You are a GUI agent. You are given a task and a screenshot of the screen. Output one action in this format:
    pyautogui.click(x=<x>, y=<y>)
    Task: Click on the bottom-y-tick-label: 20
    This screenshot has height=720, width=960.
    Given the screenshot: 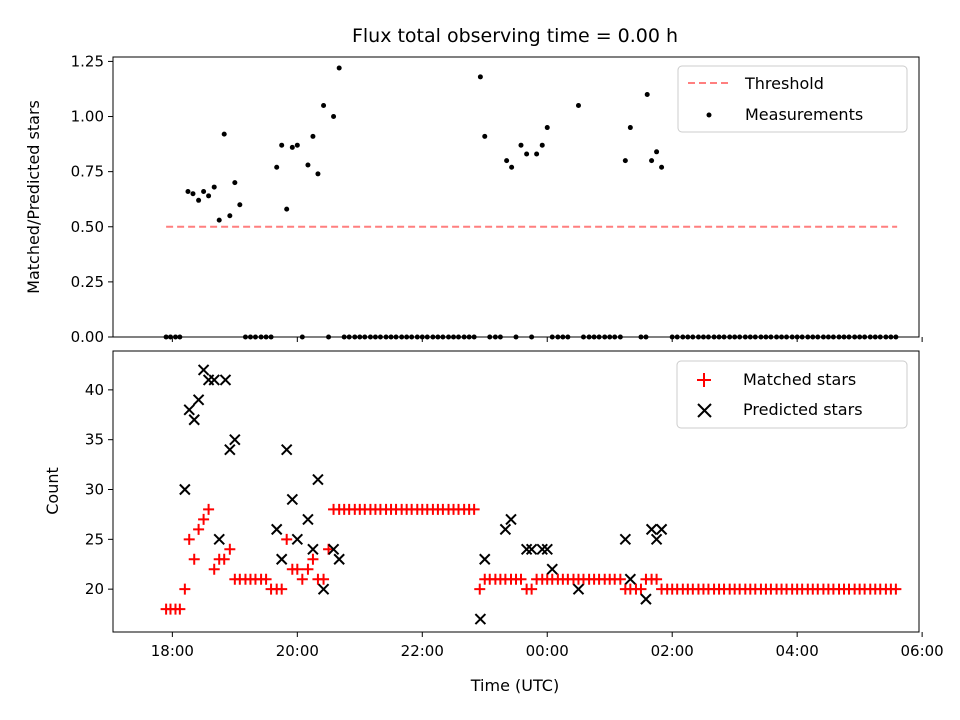 What is the action you would take?
    pyautogui.click(x=94, y=589)
    